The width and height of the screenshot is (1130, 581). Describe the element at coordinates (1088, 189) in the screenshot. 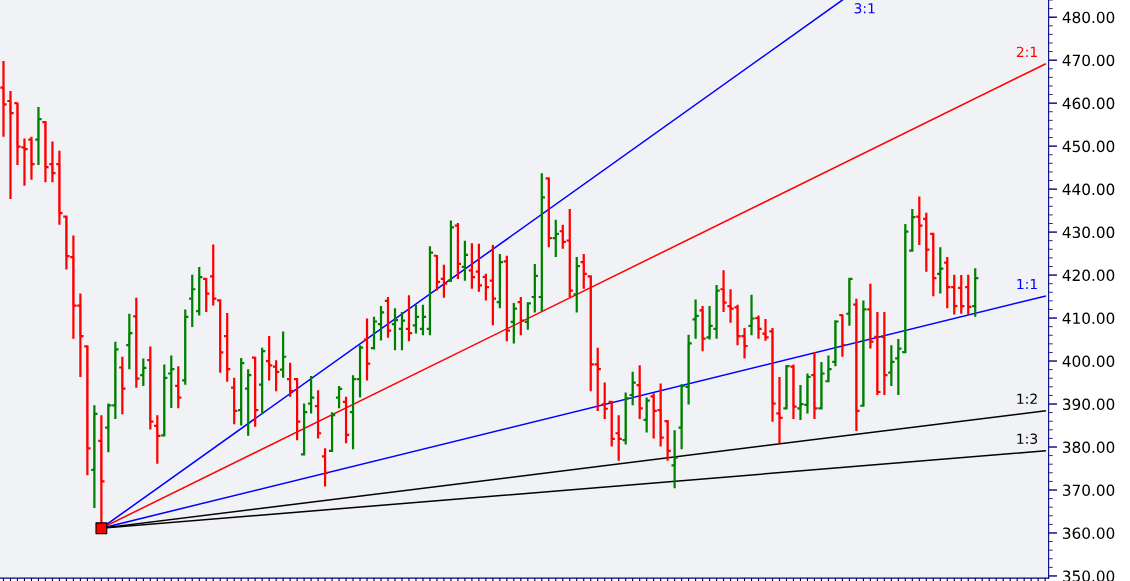

I see `y-tick-label: 440.00` at that location.